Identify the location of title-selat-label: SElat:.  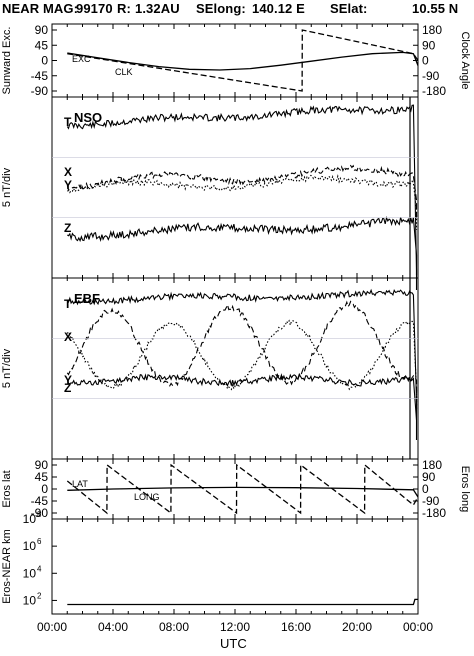
(349, 8).